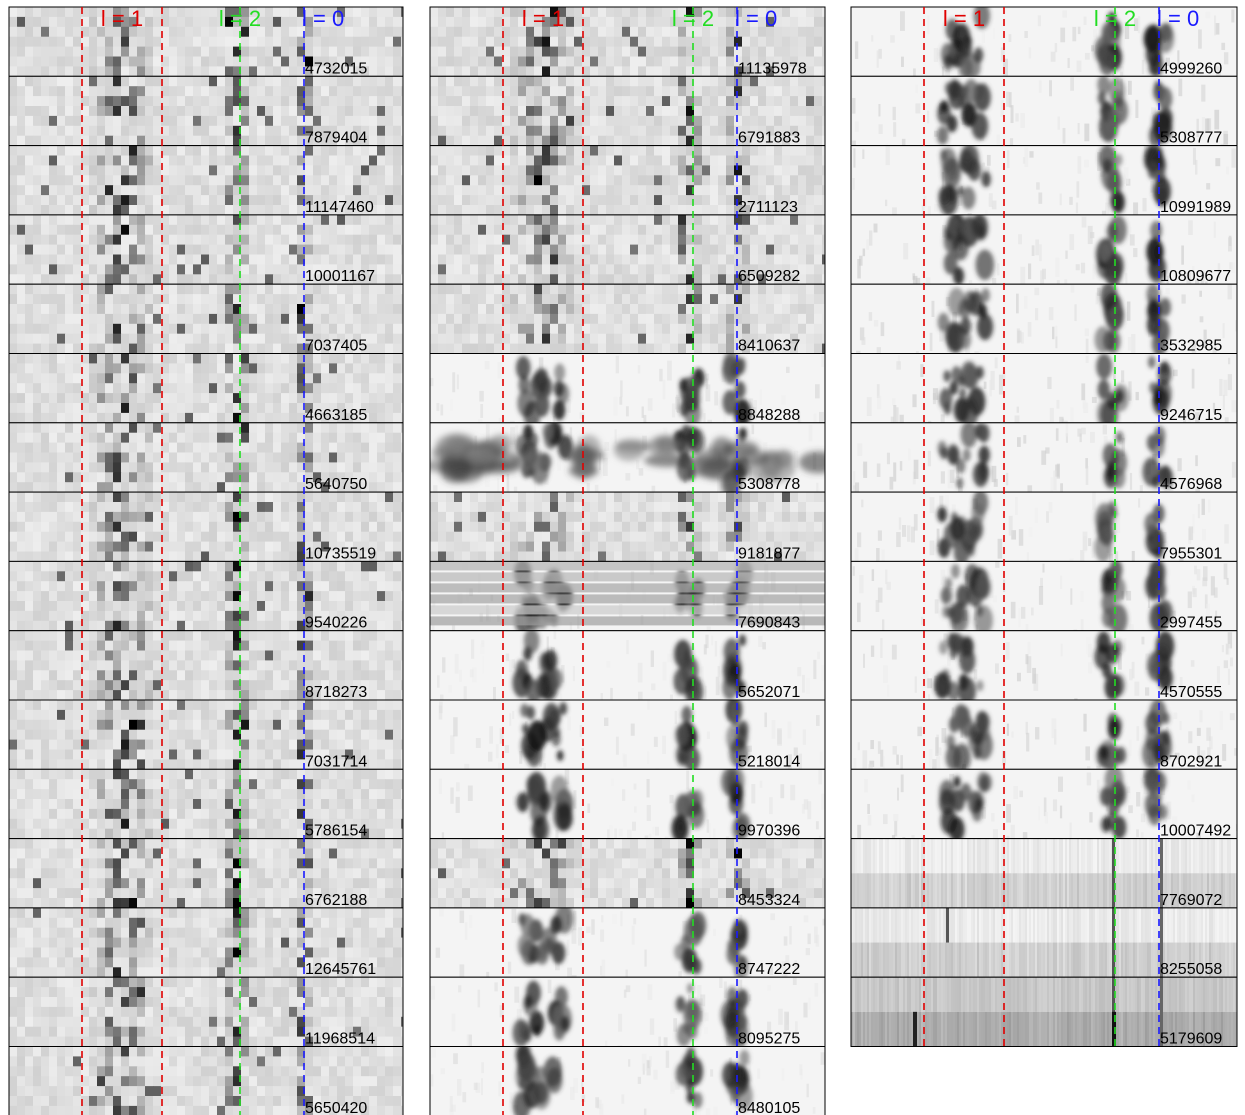 Image resolution: width=1245 pixels, height=1115 pixels. Describe the element at coordinates (769, 761) in the screenshot. I see `star-id-label: 5218014` at that location.